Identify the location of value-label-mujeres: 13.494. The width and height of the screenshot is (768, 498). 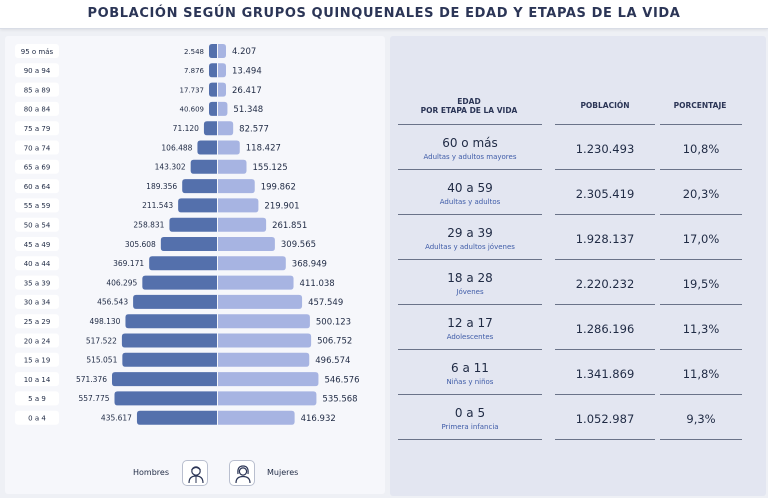
(247, 72).